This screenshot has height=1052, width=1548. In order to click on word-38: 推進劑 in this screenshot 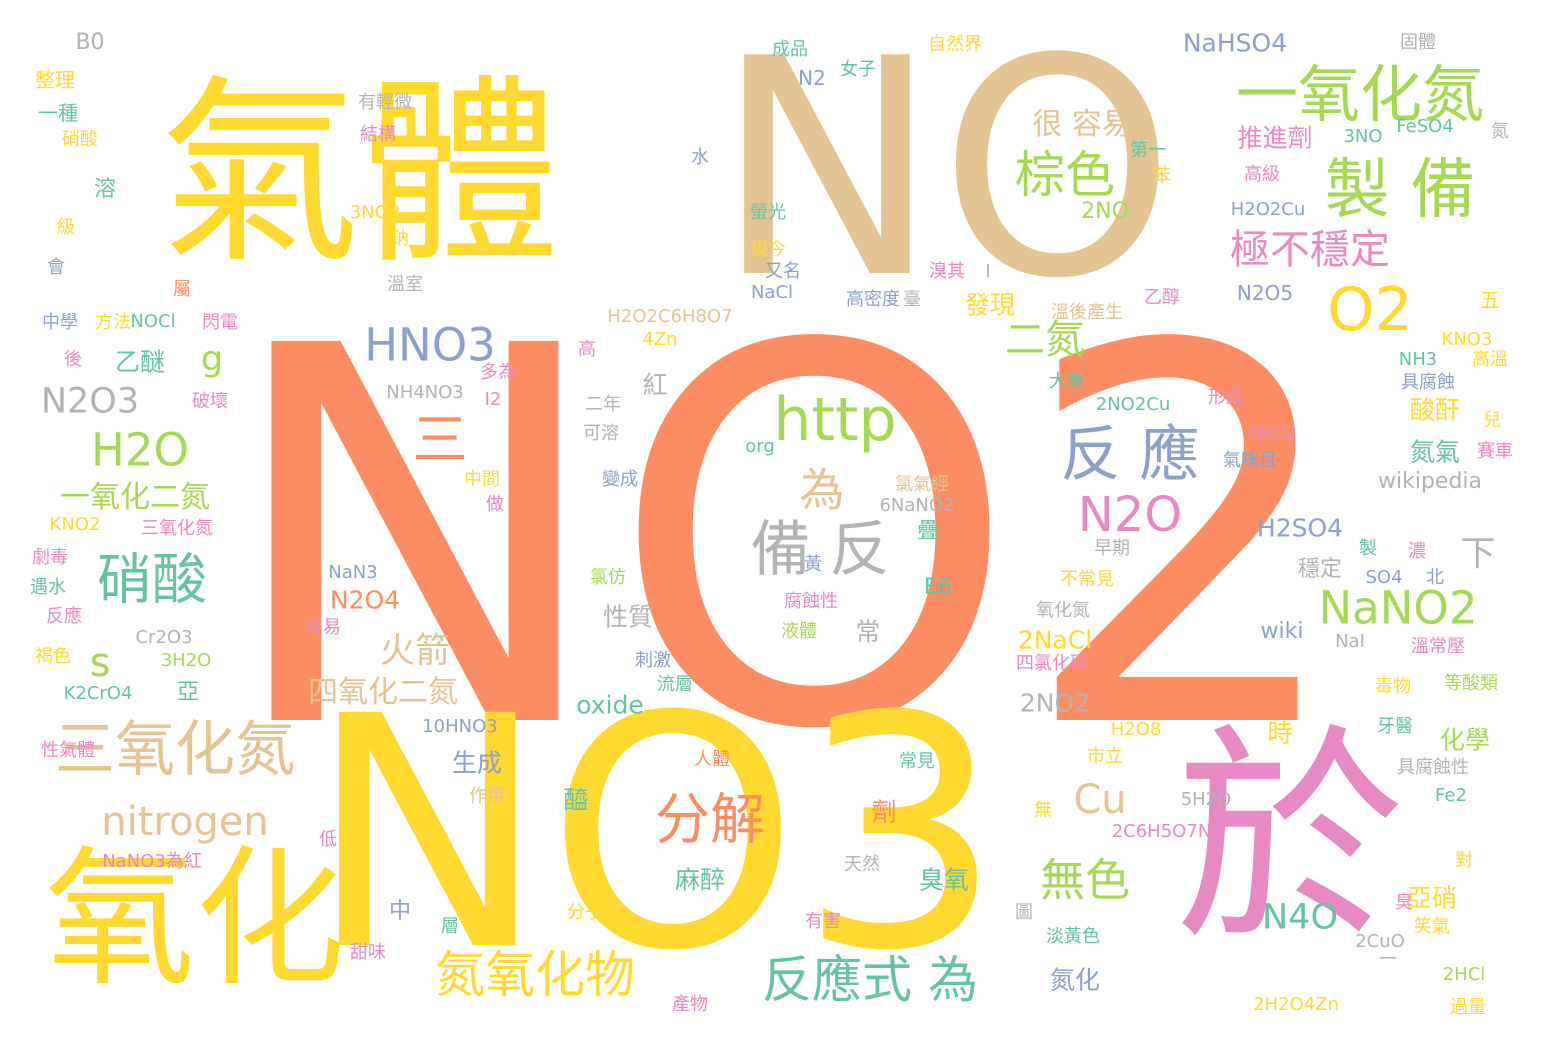, I will do `click(1275, 138)`.